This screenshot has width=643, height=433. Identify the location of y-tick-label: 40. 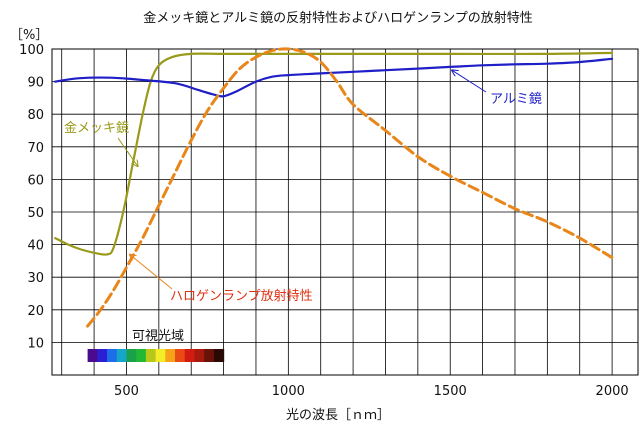
(35, 246).